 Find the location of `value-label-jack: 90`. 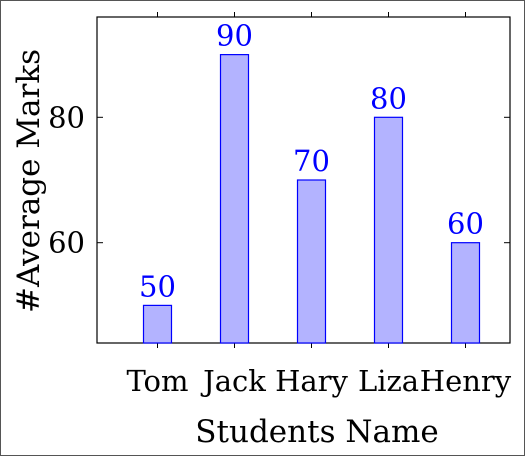

value-label-jack: 90 is located at coordinates (234, 36).